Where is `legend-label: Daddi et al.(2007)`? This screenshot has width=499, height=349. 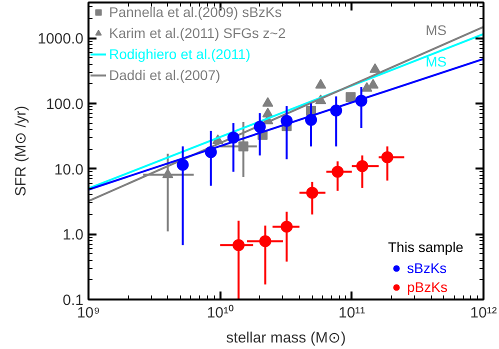
legend-label: Daddi et al.(2007) is located at coordinates (164, 75).